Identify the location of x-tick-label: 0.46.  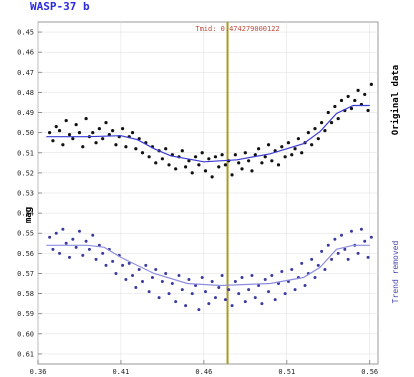
(203, 372).